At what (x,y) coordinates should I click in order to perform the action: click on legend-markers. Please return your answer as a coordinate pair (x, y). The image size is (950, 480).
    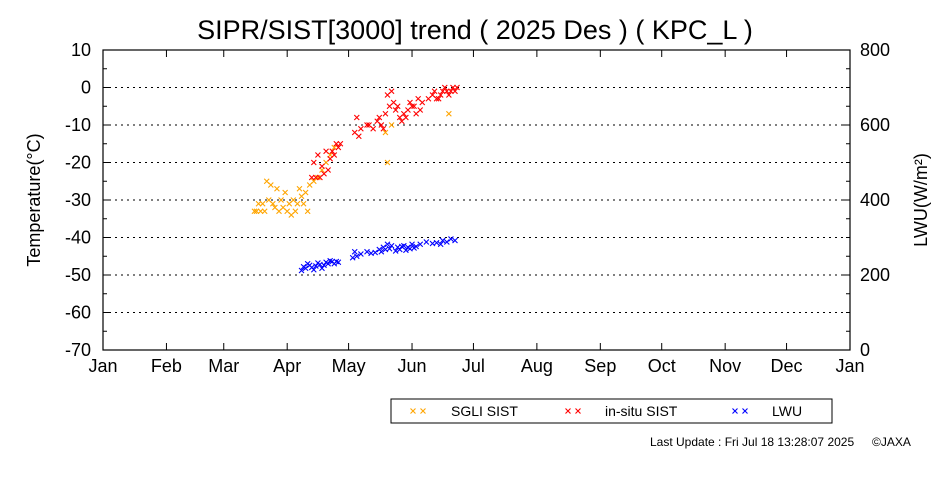
    Looking at the image, I should click on (579, 411).